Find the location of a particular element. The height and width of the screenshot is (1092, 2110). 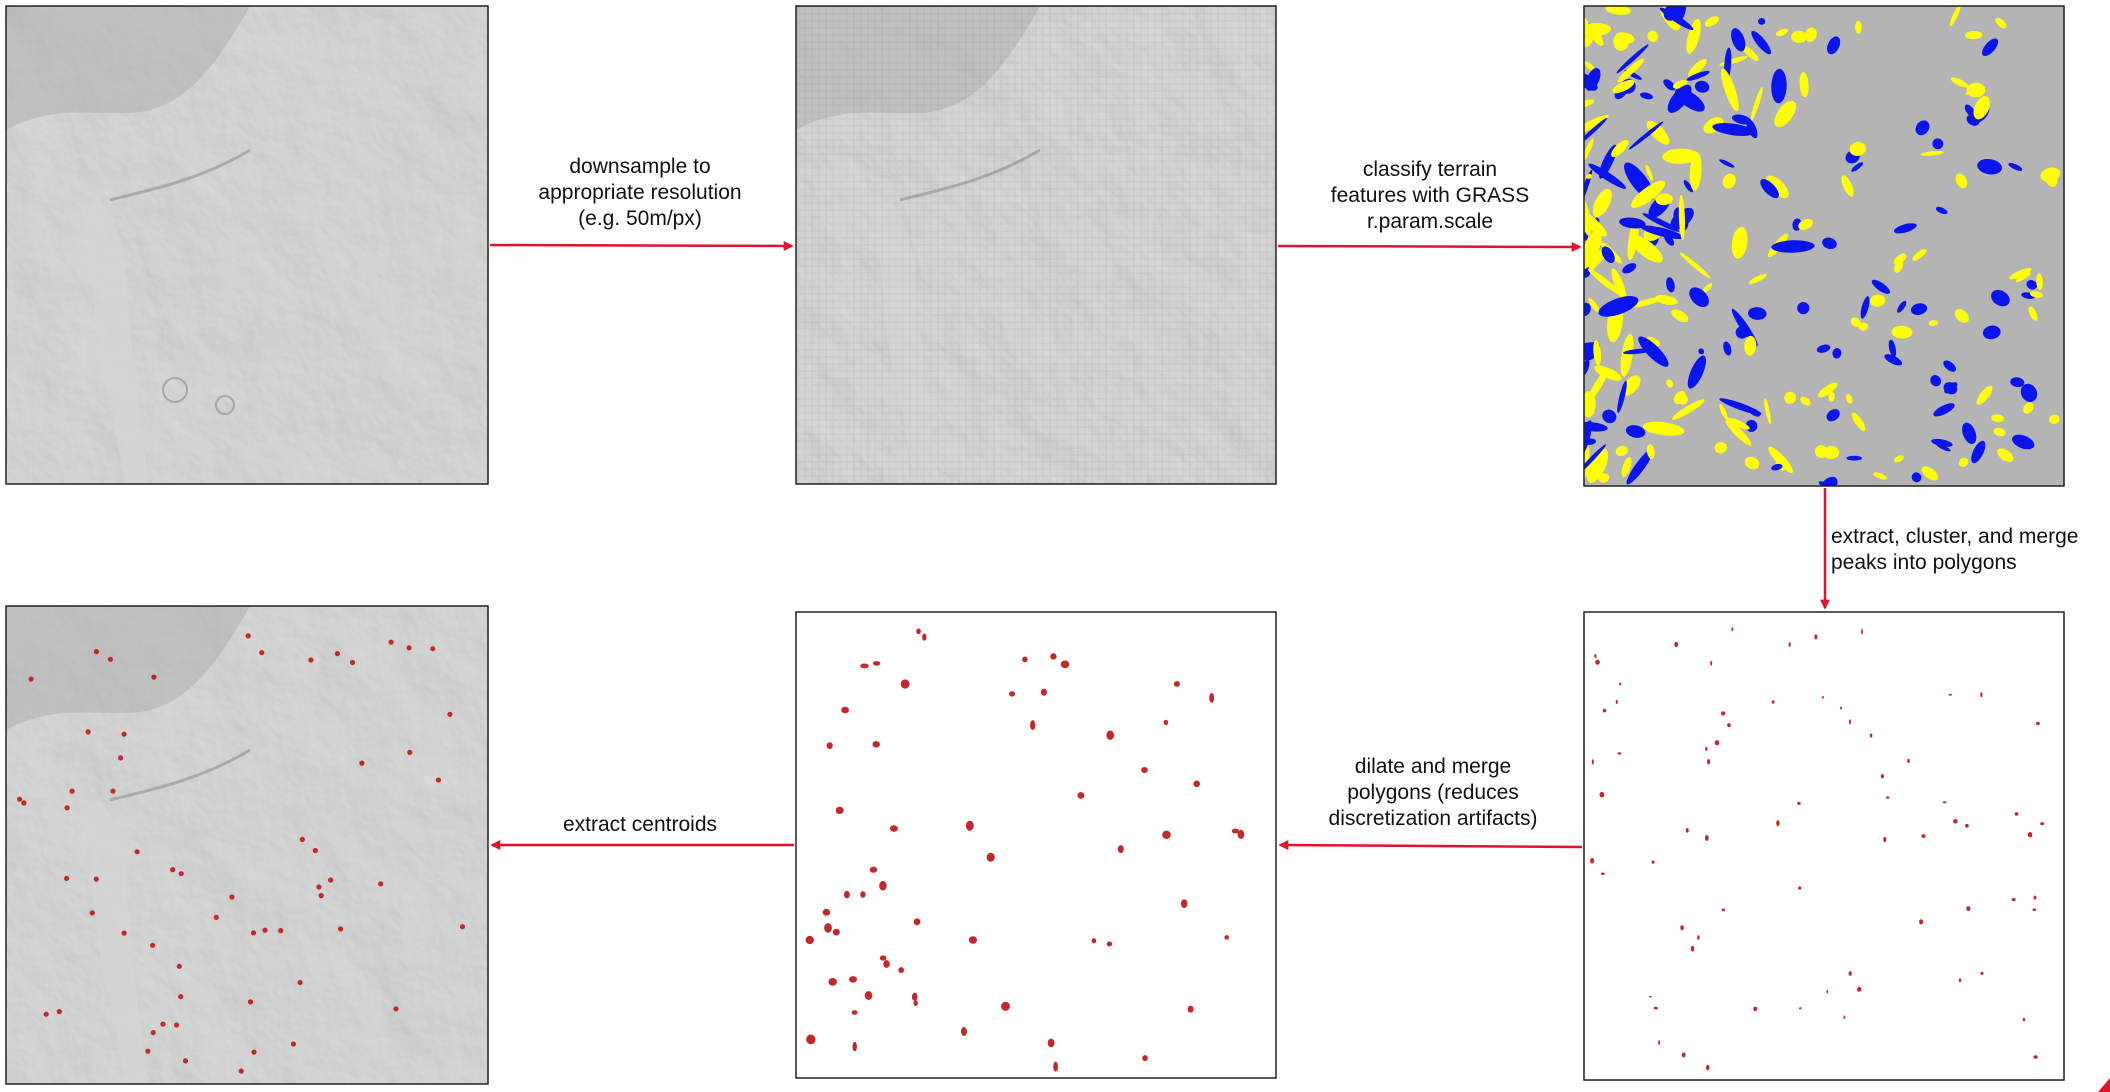

panel-terrain-classification-frame is located at coordinates (1824, 246).